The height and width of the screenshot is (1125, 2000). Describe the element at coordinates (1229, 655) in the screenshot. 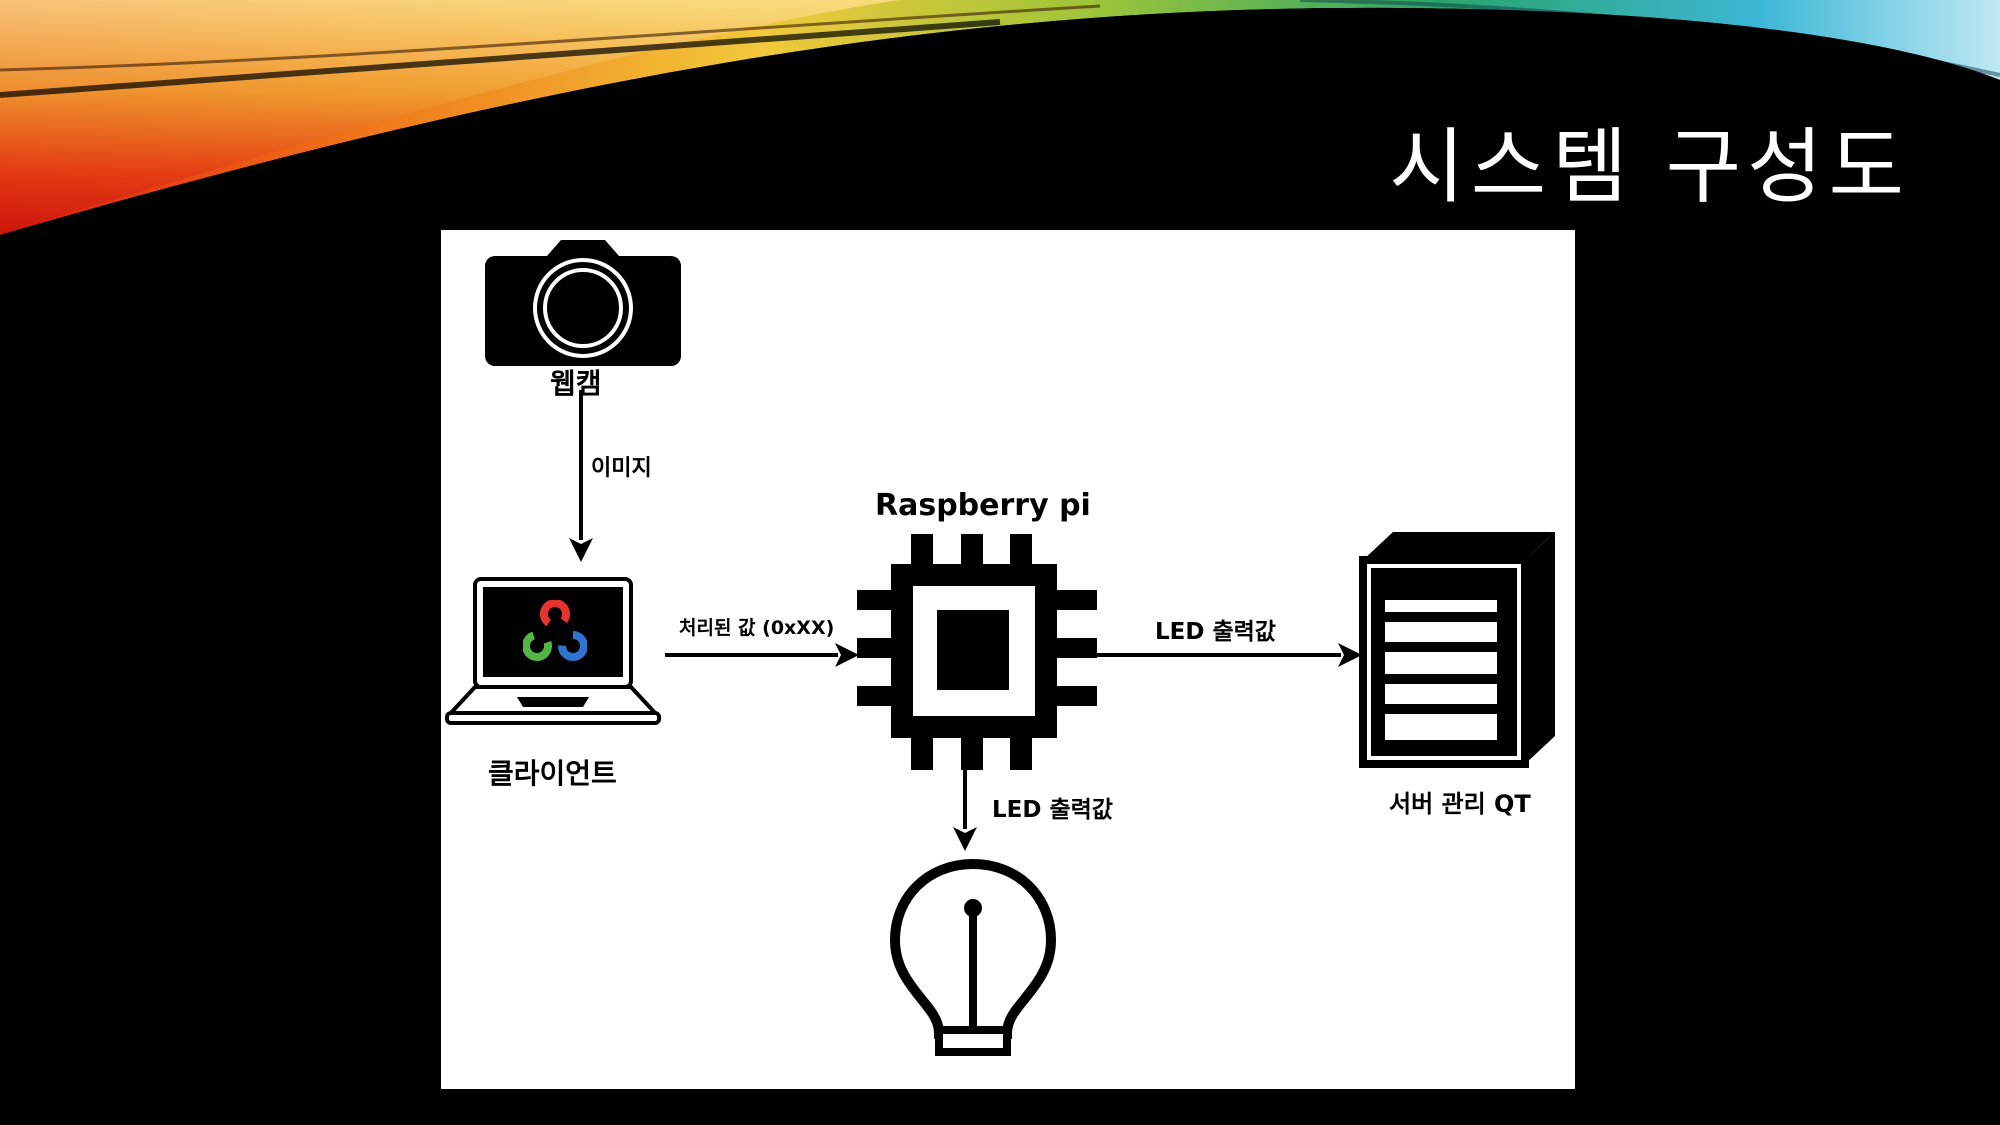

I see `arrow-pi-to-server` at that location.